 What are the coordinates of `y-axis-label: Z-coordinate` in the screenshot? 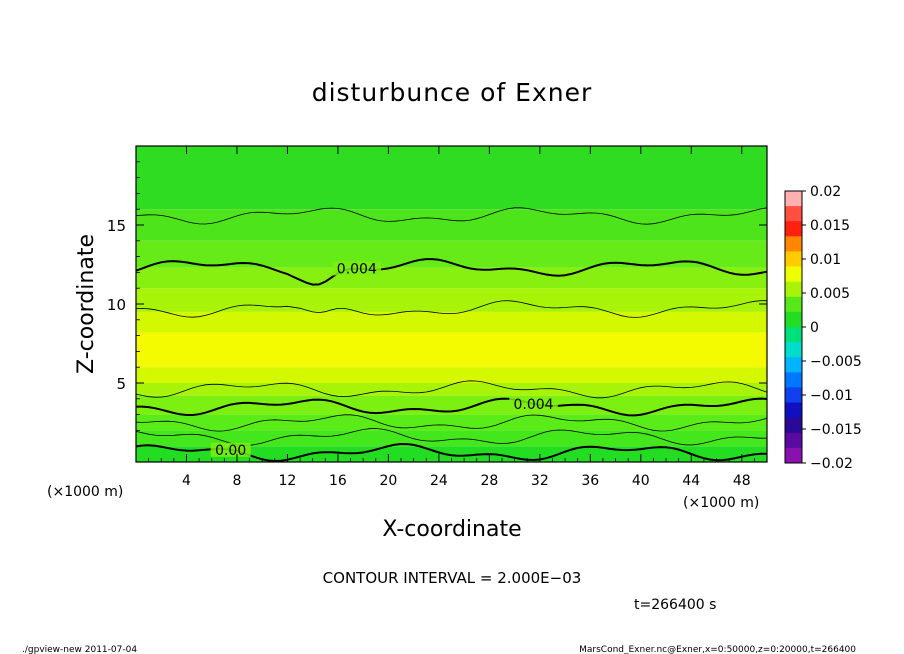 It's located at (86, 304).